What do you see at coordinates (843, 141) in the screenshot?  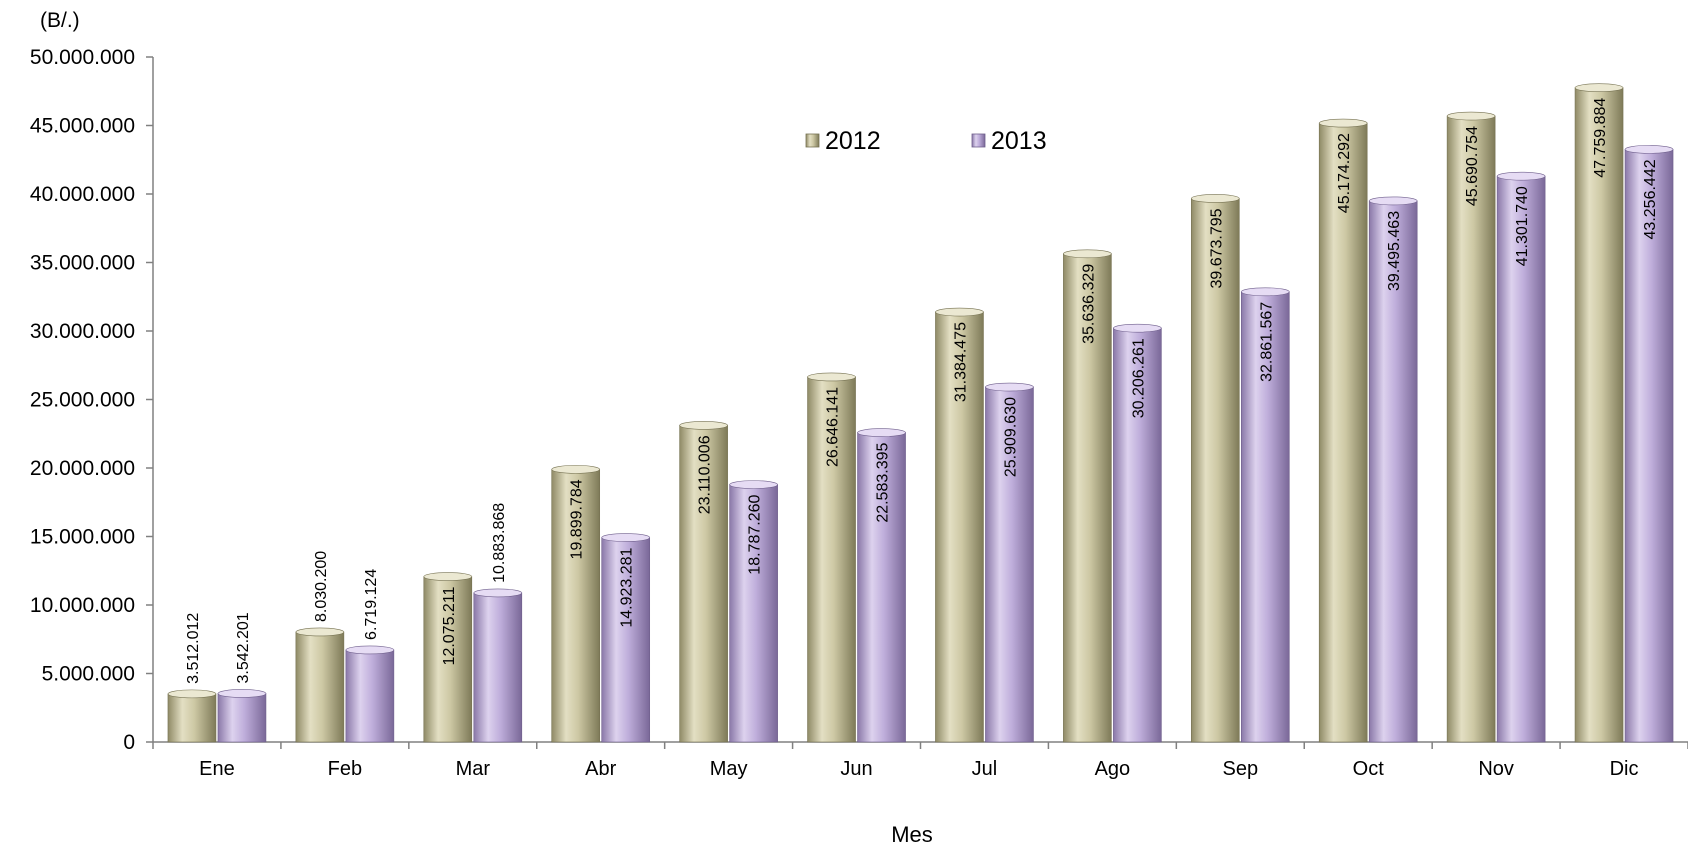 I see `legend-item-2012: 2012` at bounding box center [843, 141].